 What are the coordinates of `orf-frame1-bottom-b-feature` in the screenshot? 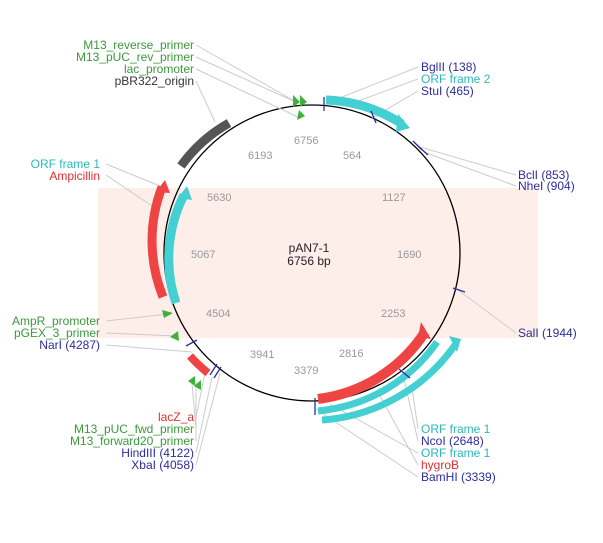 It's located at (389, 383).